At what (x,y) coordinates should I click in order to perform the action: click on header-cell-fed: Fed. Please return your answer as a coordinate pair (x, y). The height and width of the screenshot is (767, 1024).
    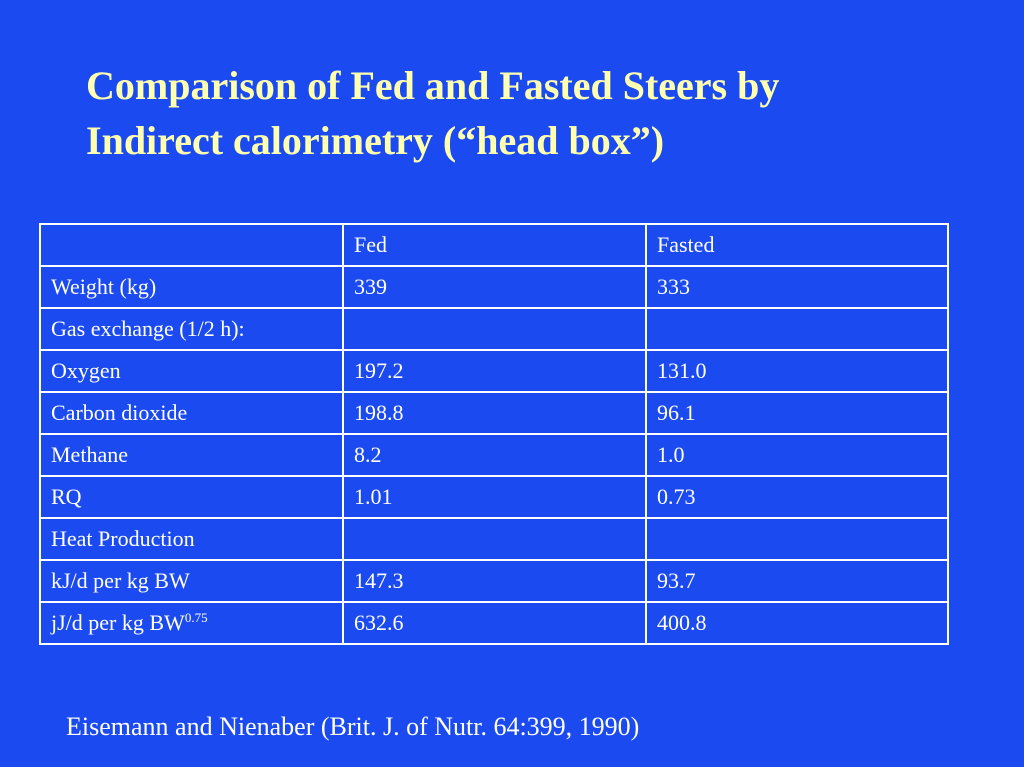
    Looking at the image, I should click on (494, 245).